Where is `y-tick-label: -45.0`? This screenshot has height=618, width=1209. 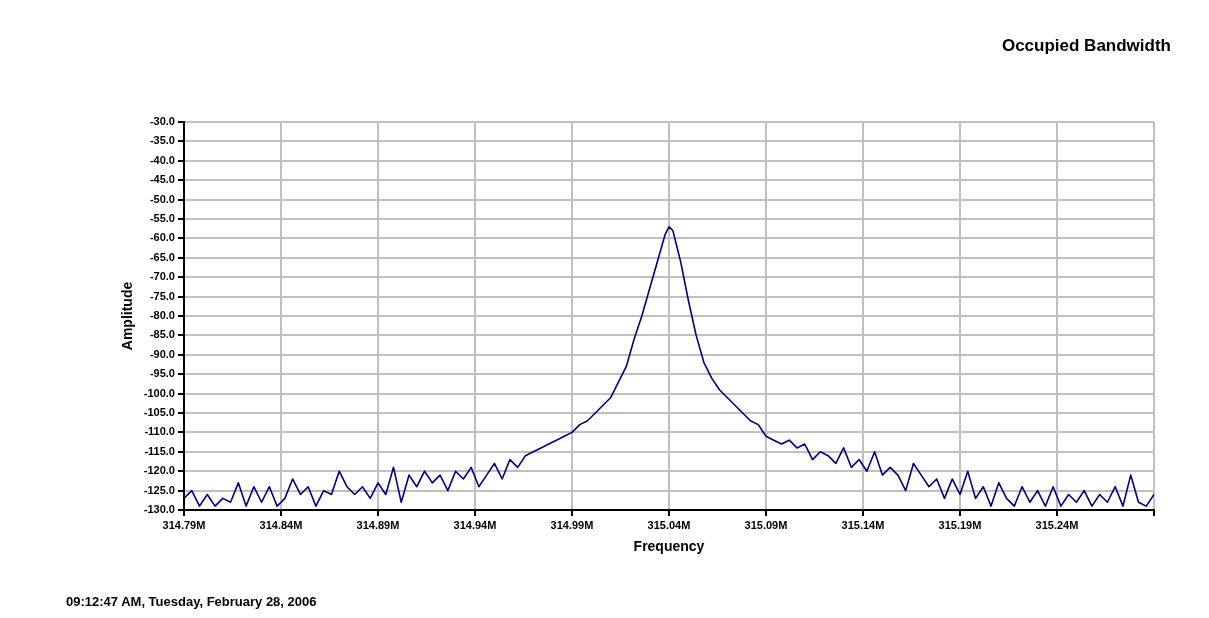
y-tick-label: -45.0 is located at coordinates (162, 179).